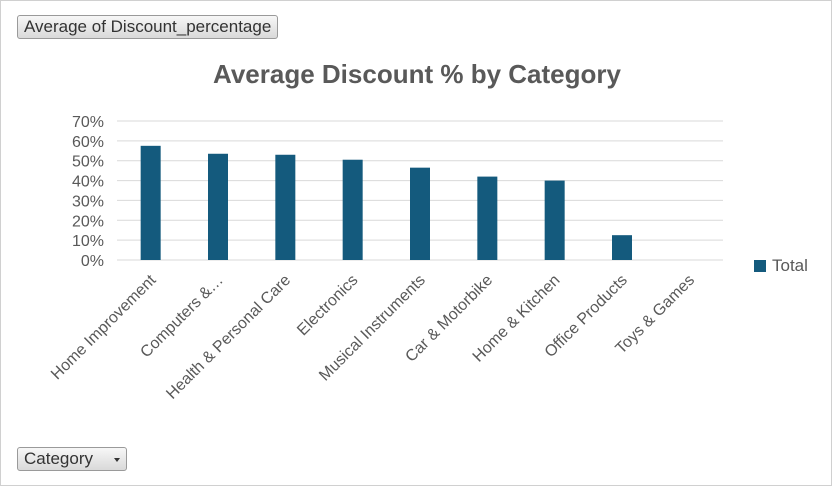 The image size is (832, 487). Describe the element at coordinates (386, 202) in the screenshot. I see `bars` at that location.